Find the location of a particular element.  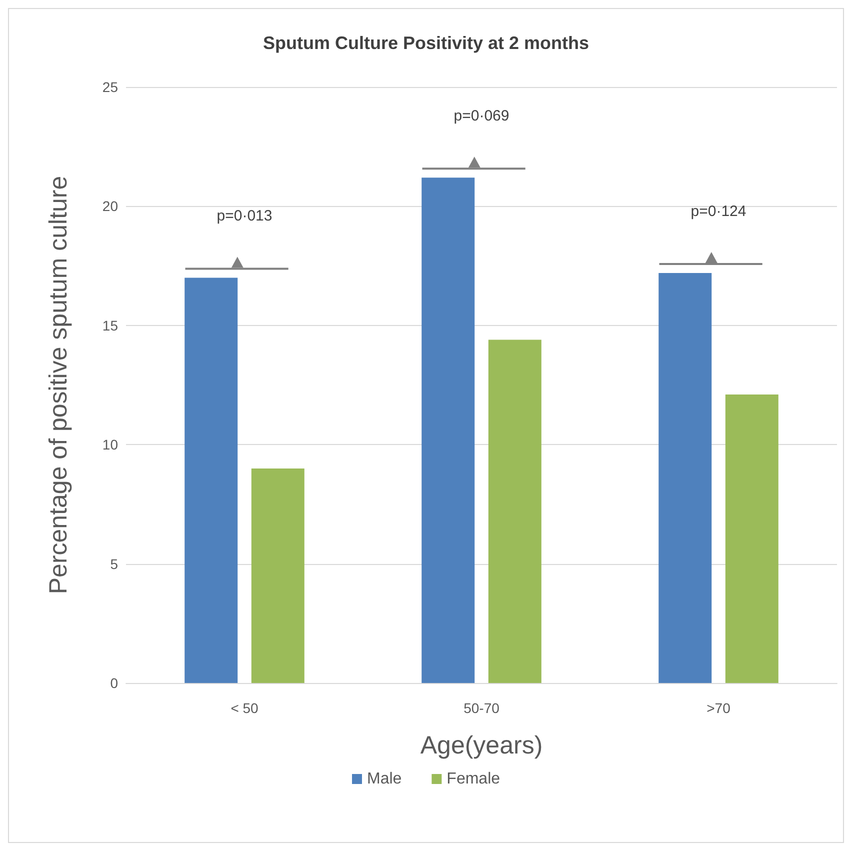

y-tick-label: 15 is located at coordinates (110, 325).